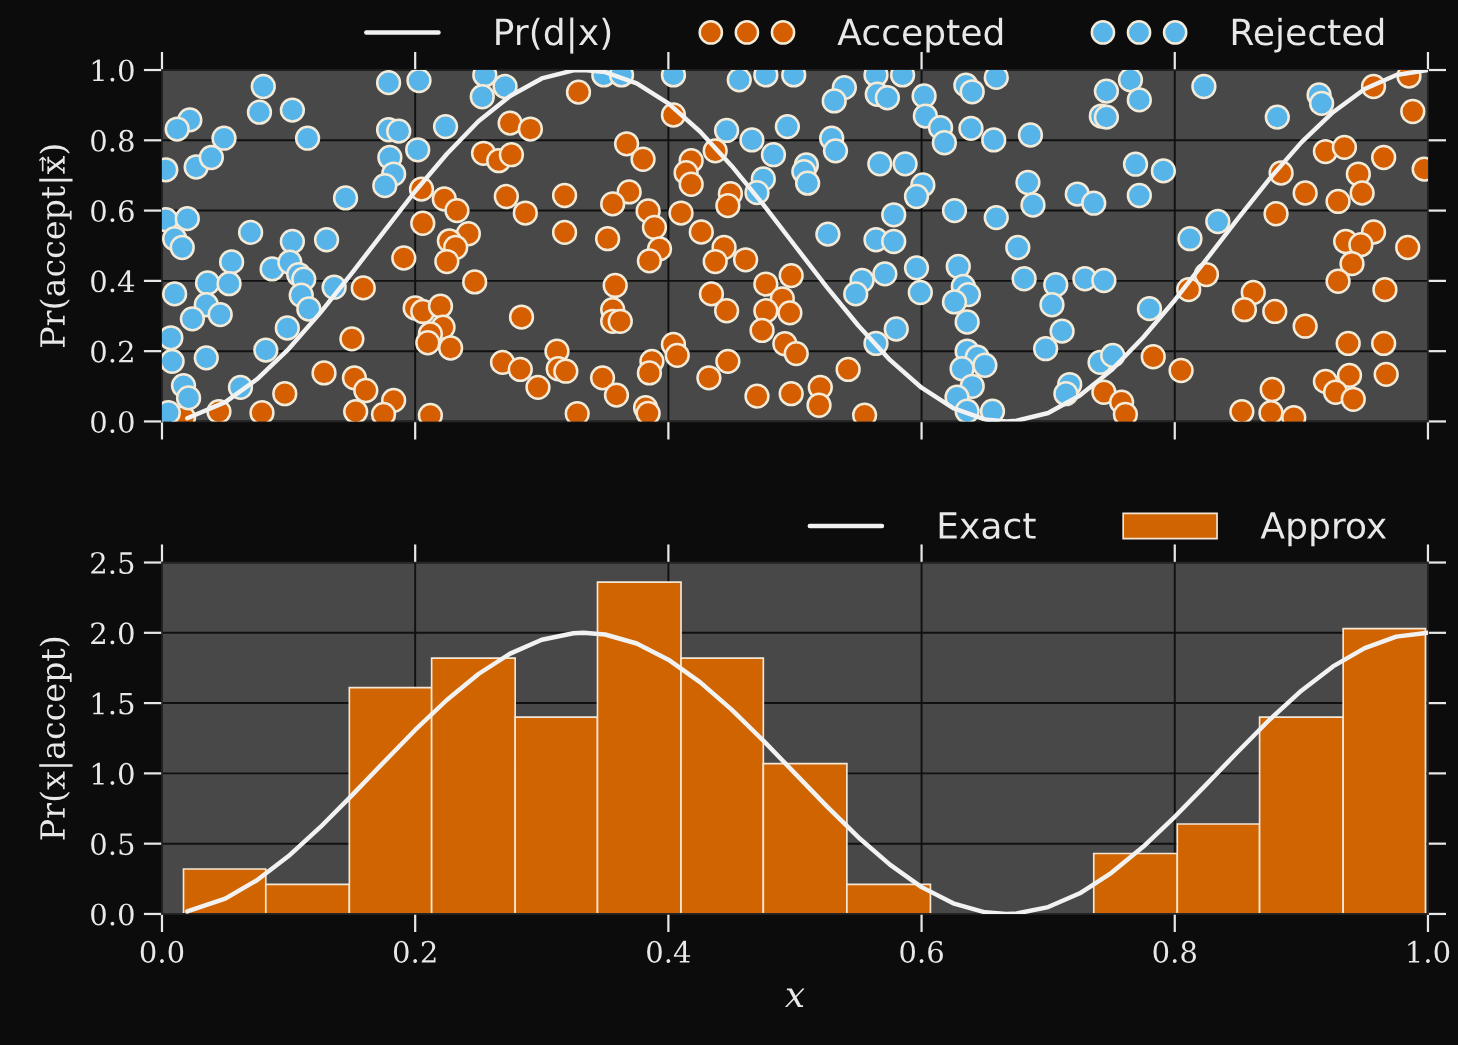  Describe the element at coordinates (1429, 951) in the screenshot. I see `x-tick-label: 1.0` at that location.